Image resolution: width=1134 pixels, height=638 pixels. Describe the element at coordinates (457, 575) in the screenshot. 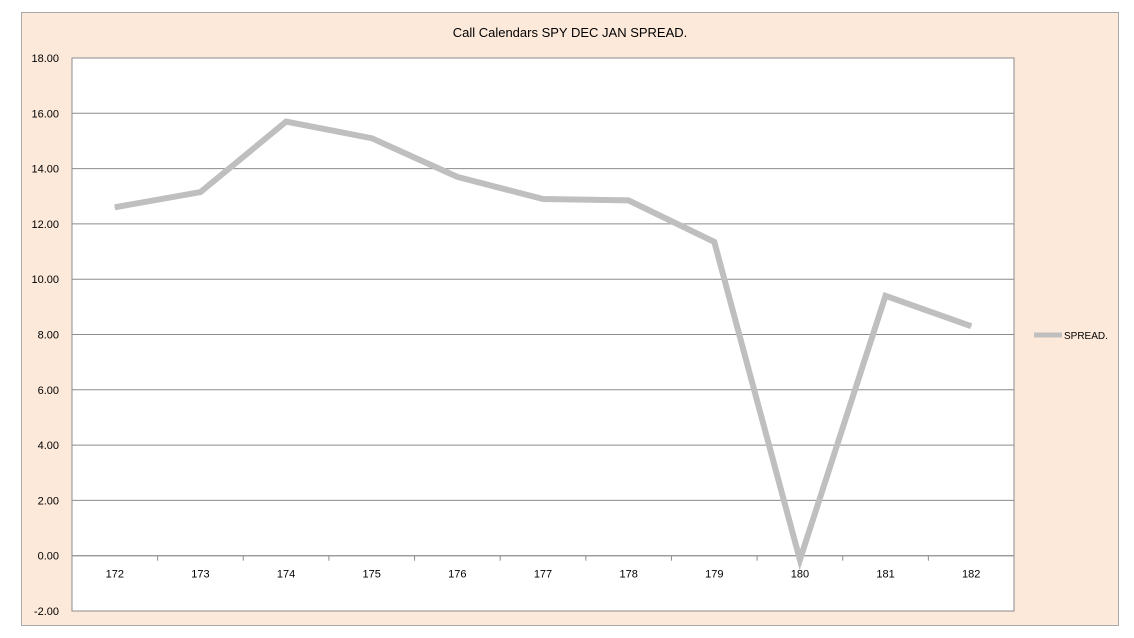

I see `x-tick-label: 176` at that location.